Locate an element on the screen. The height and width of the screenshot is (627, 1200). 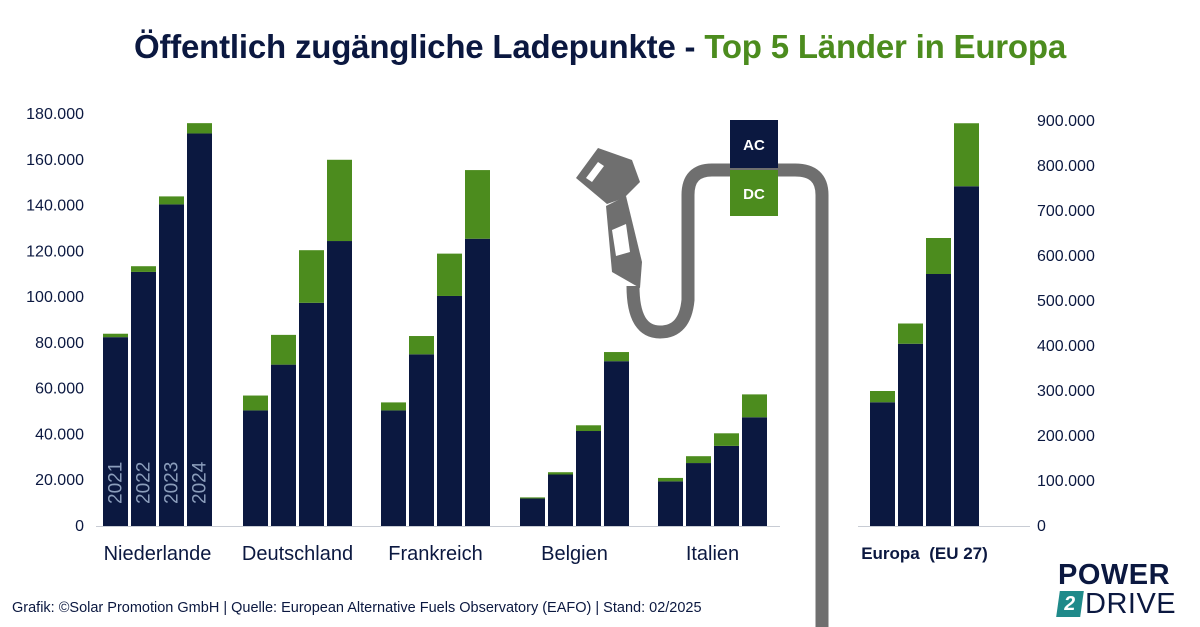
bar-ac-deutschland-2023 is located at coordinates (311, 414).